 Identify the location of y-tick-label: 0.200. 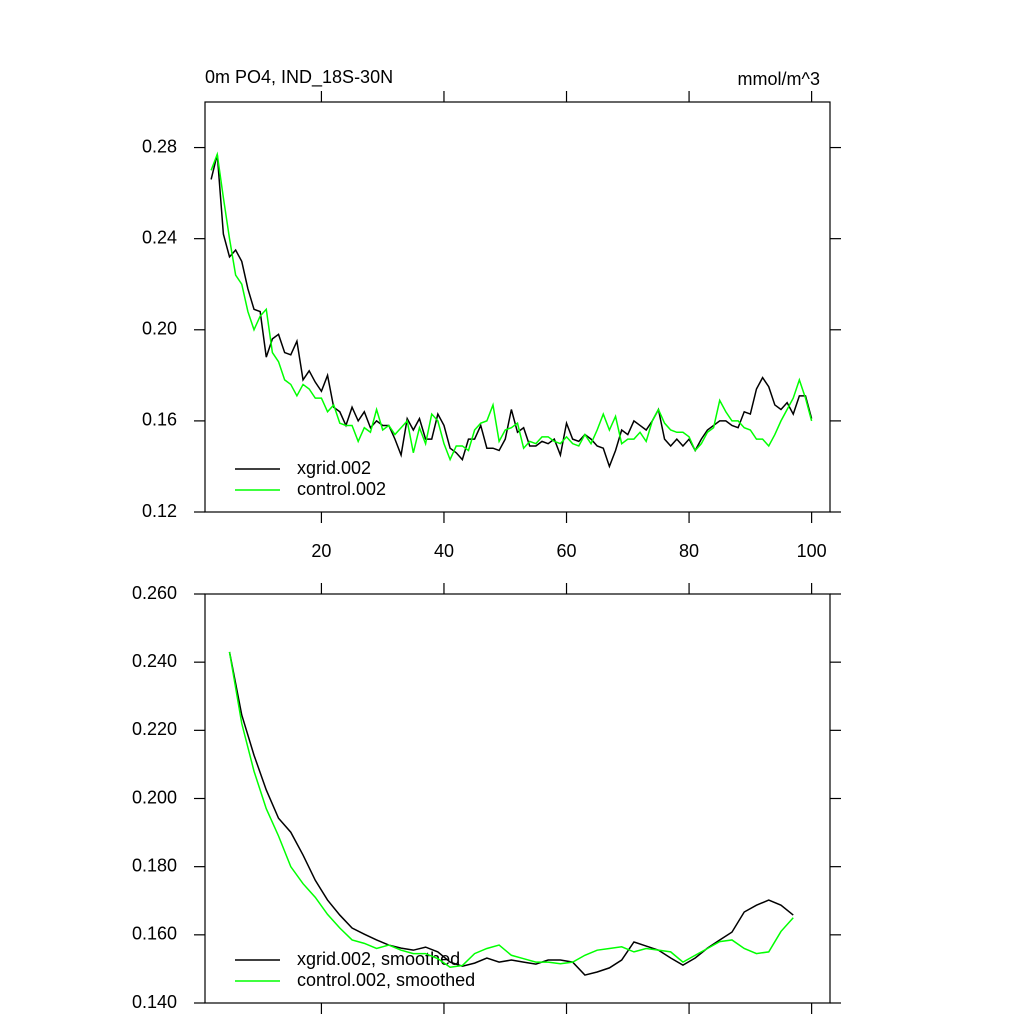
(154, 797).